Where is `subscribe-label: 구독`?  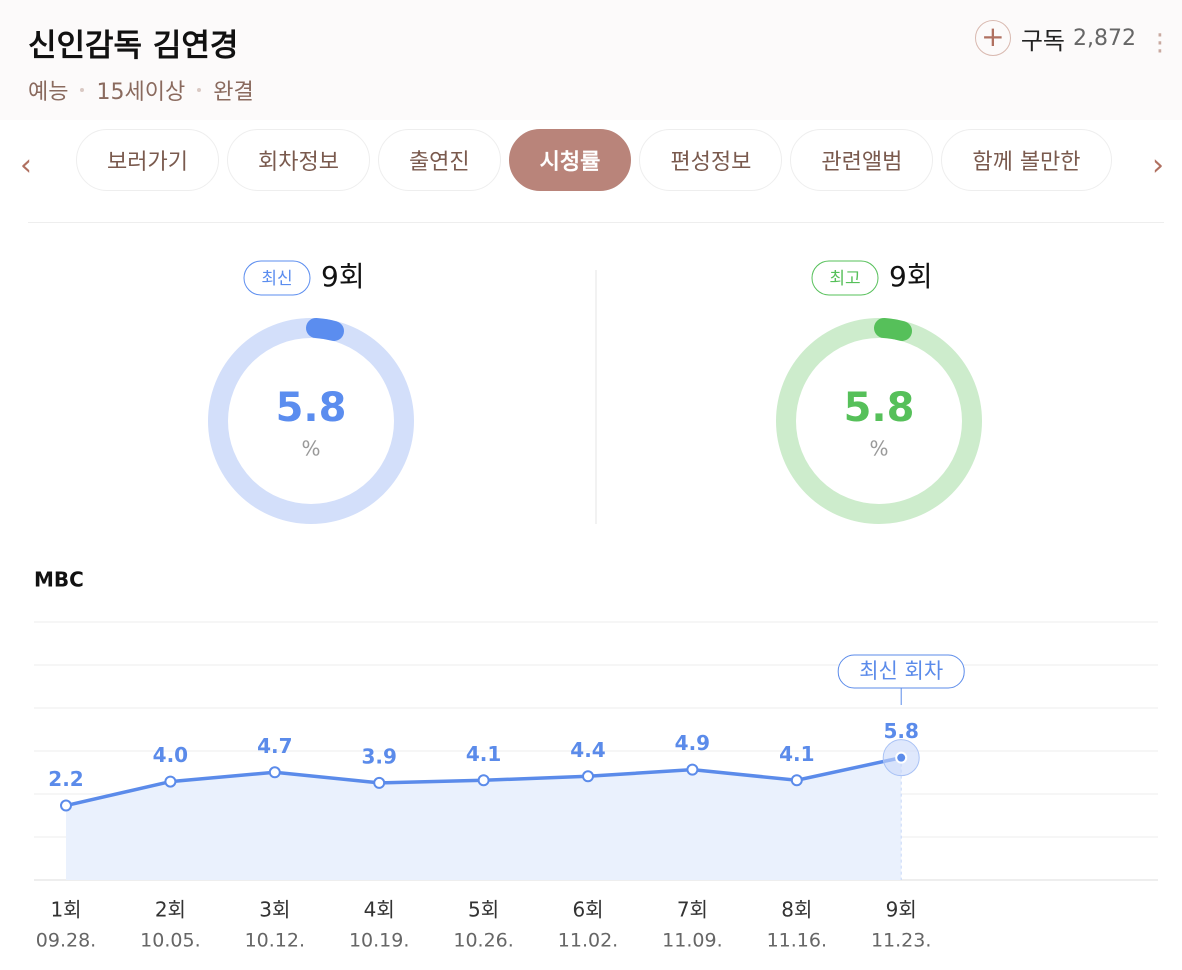 subscribe-label: 구독 is located at coordinates (1043, 40).